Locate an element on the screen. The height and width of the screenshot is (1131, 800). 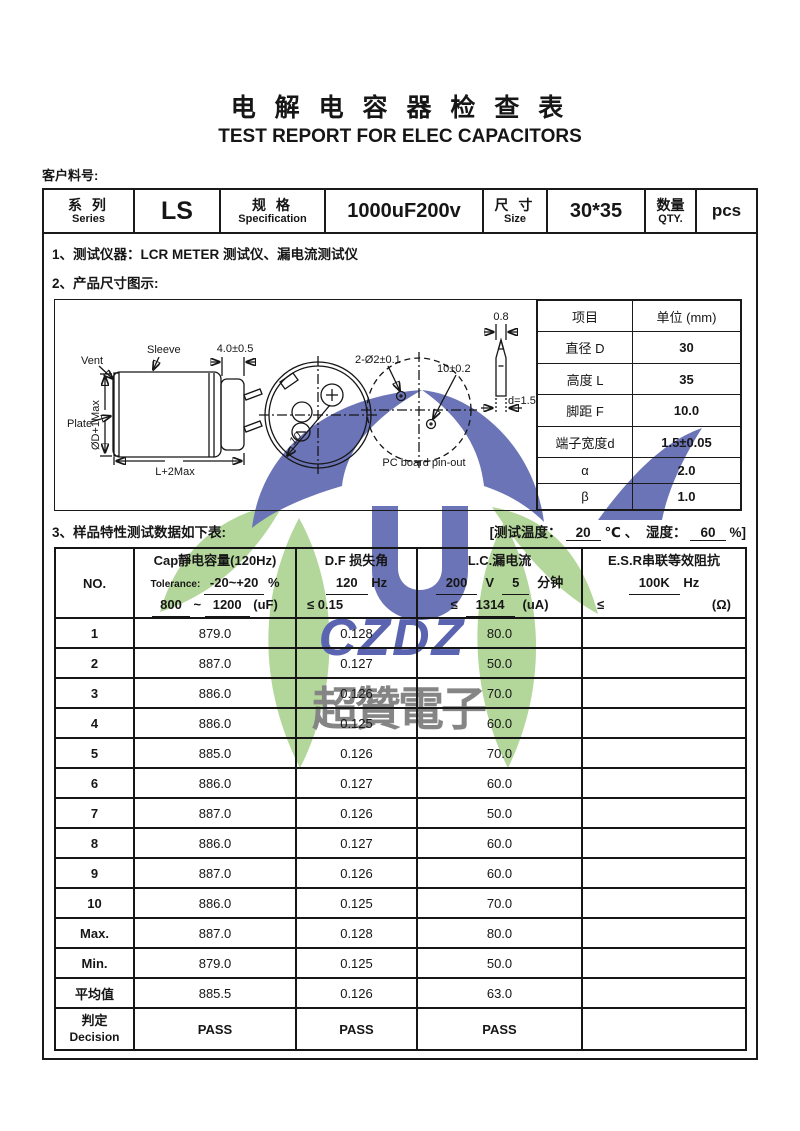
table-row: 1 879.0 0.128 80.0 is located at coordinates (400, 633).